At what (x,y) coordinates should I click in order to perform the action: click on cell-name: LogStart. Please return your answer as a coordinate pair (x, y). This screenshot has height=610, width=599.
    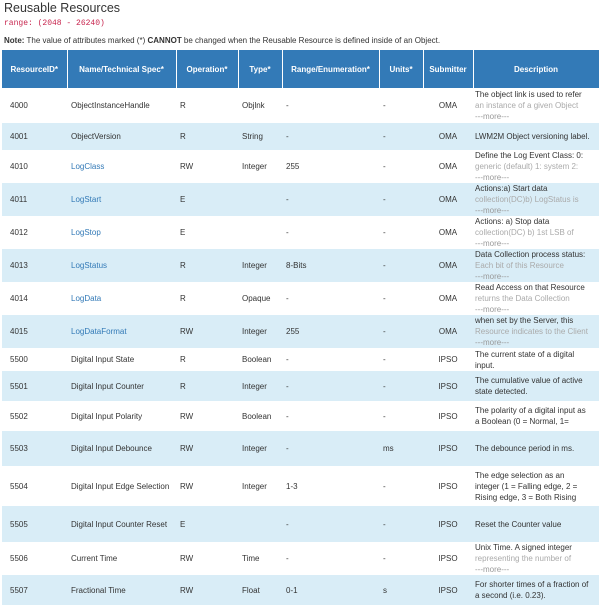
    Looking at the image, I should click on (121, 199).